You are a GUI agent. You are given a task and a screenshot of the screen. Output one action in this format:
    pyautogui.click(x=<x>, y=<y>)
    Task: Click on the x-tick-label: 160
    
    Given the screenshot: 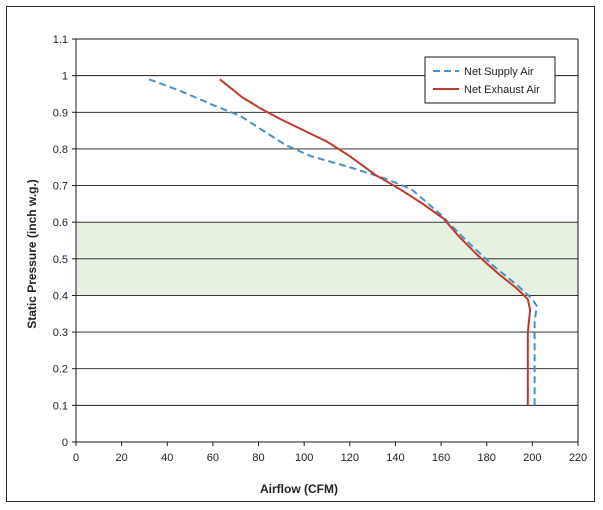 What is the action you would take?
    pyautogui.click(x=441, y=458)
    